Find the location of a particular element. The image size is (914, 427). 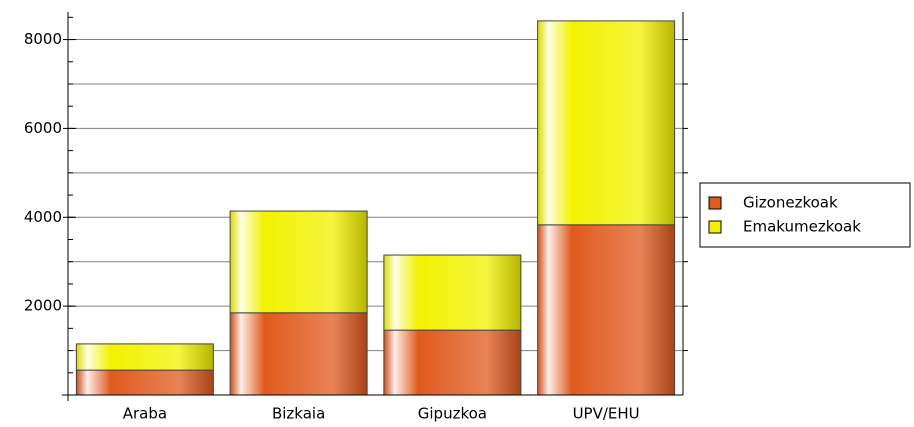

y-tick-label: 6000 is located at coordinates (43, 128).